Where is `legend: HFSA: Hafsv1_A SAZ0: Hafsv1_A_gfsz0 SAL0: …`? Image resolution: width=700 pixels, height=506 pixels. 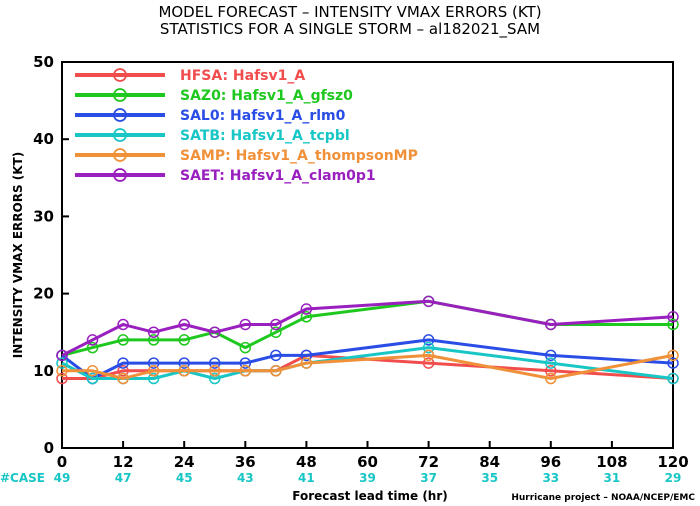 legend: HFSA: Hafsv1_A SAZ0: Hafsv1_A_gfsz0 SAL0: … is located at coordinates (246, 126).